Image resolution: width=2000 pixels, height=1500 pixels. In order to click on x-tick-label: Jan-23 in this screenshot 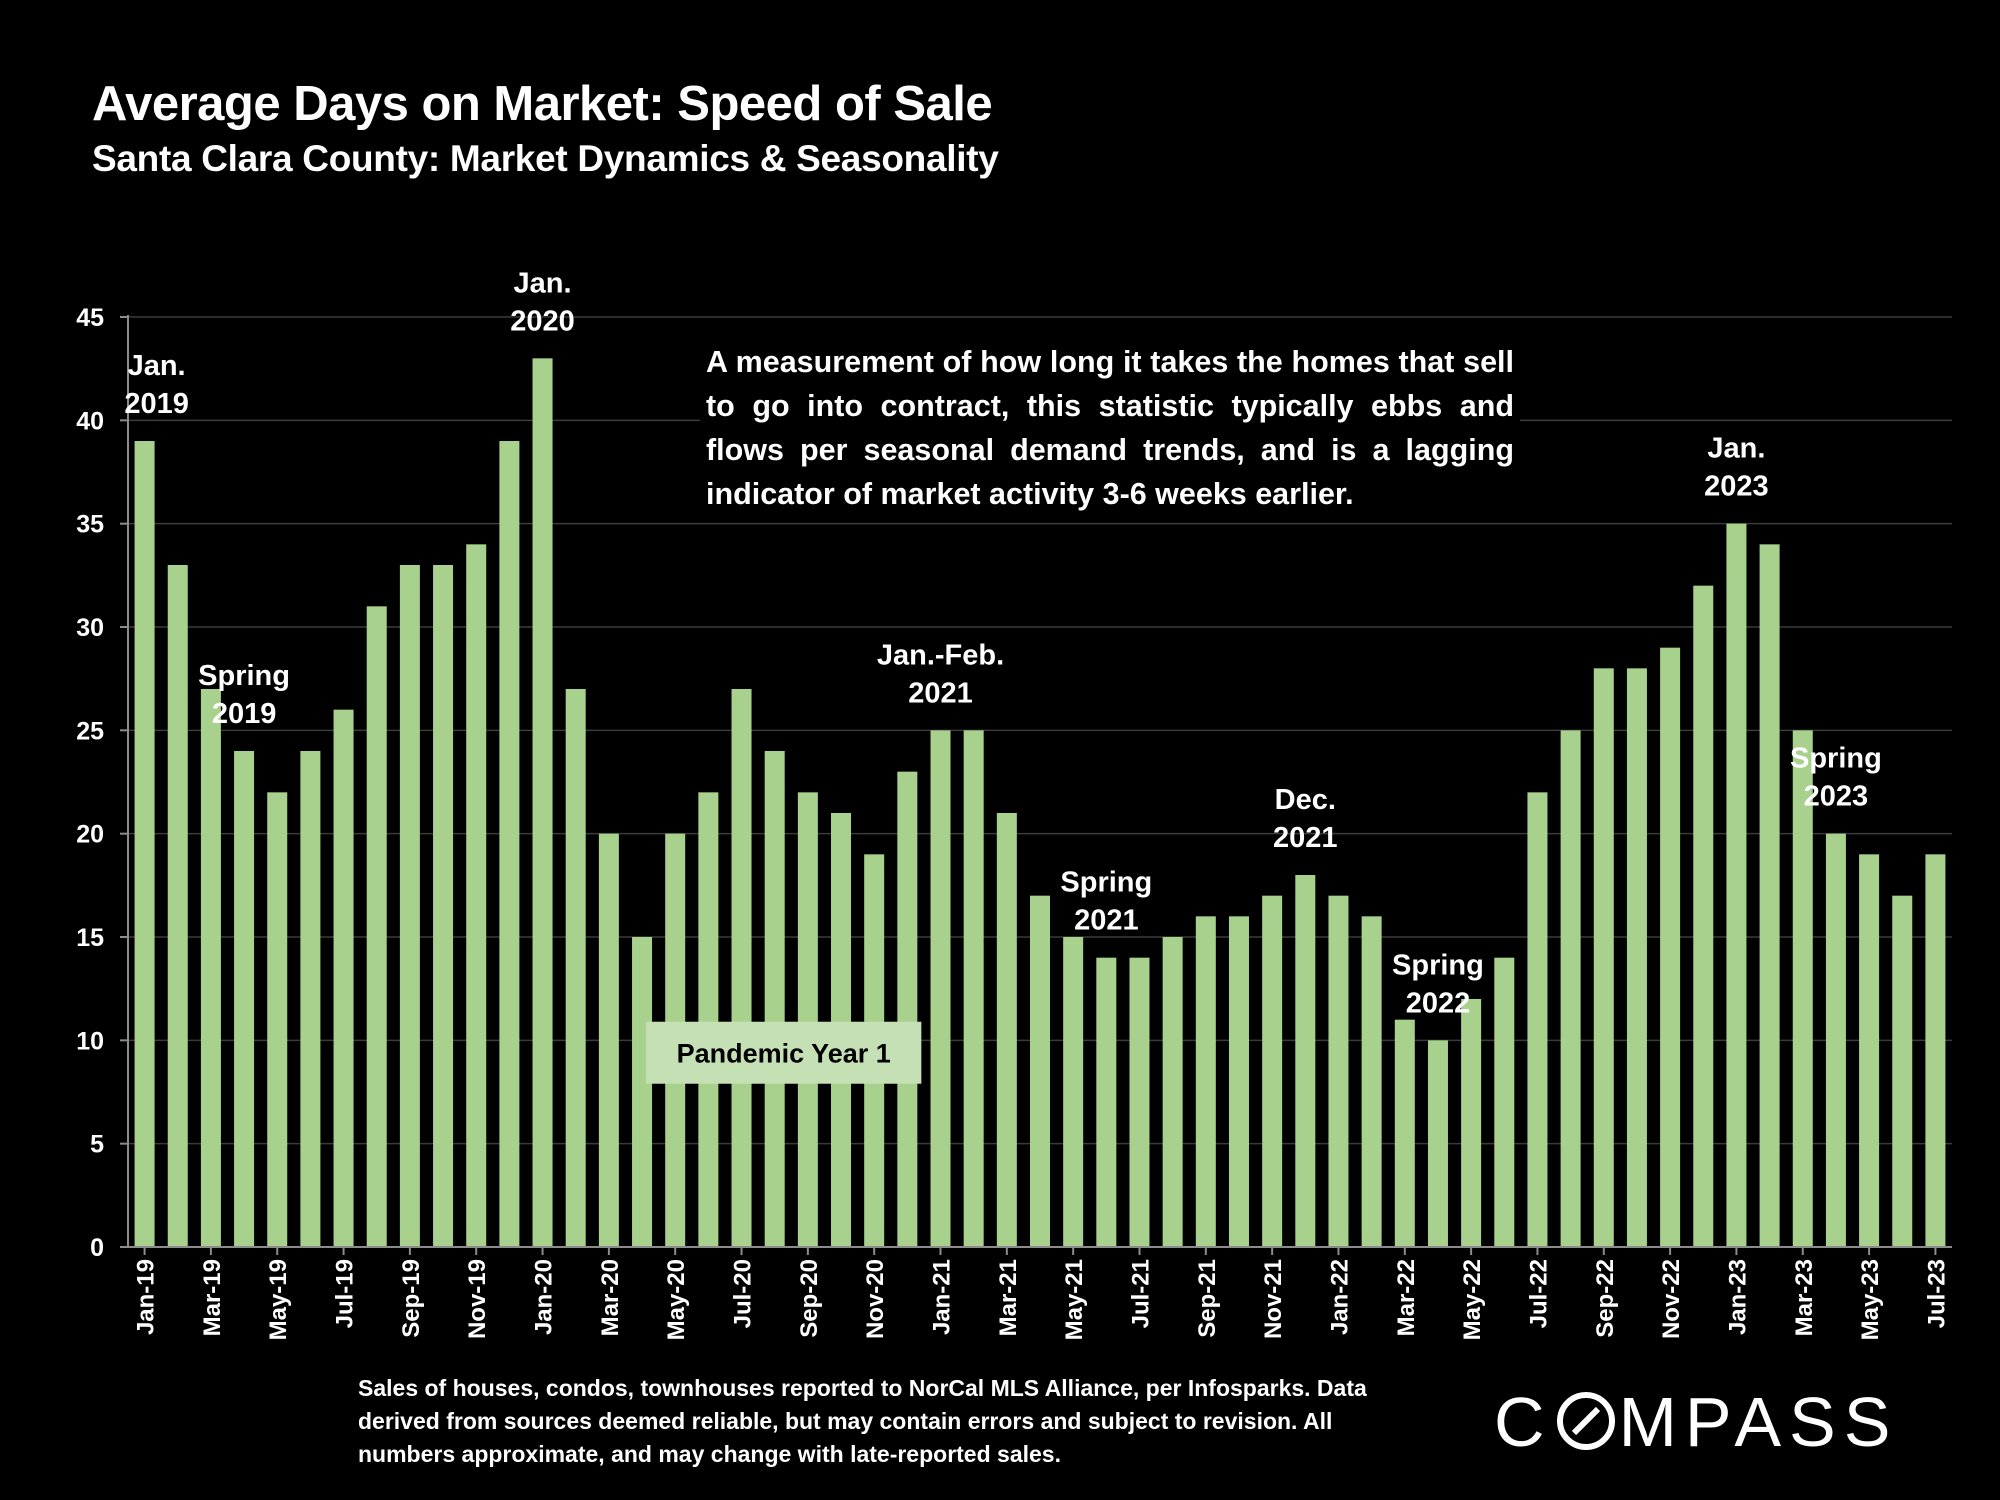, I will do `click(1737, 1297)`.